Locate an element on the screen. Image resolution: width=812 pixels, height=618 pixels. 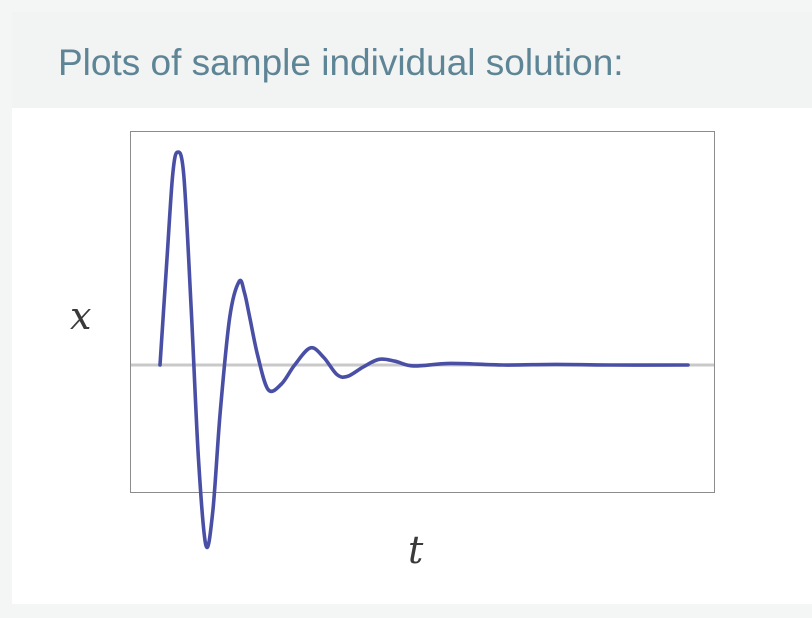
x-axis-label: t is located at coordinates (416, 550).